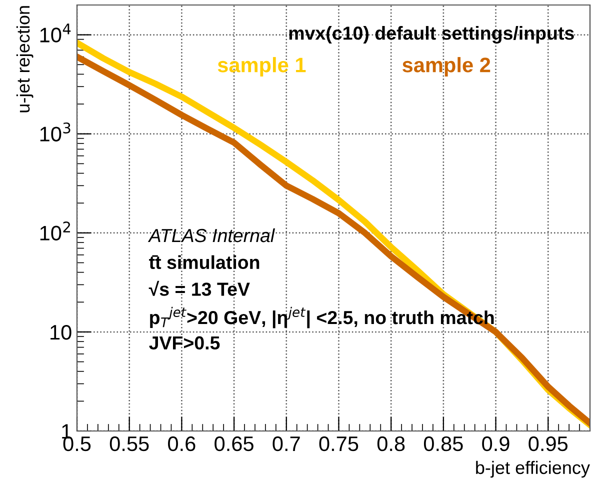 This screenshot has height=479, width=597. What do you see at coordinates (496, 444) in the screenshot?
I see `x-tick-label: 0.9` at bounding box center [496, 444].